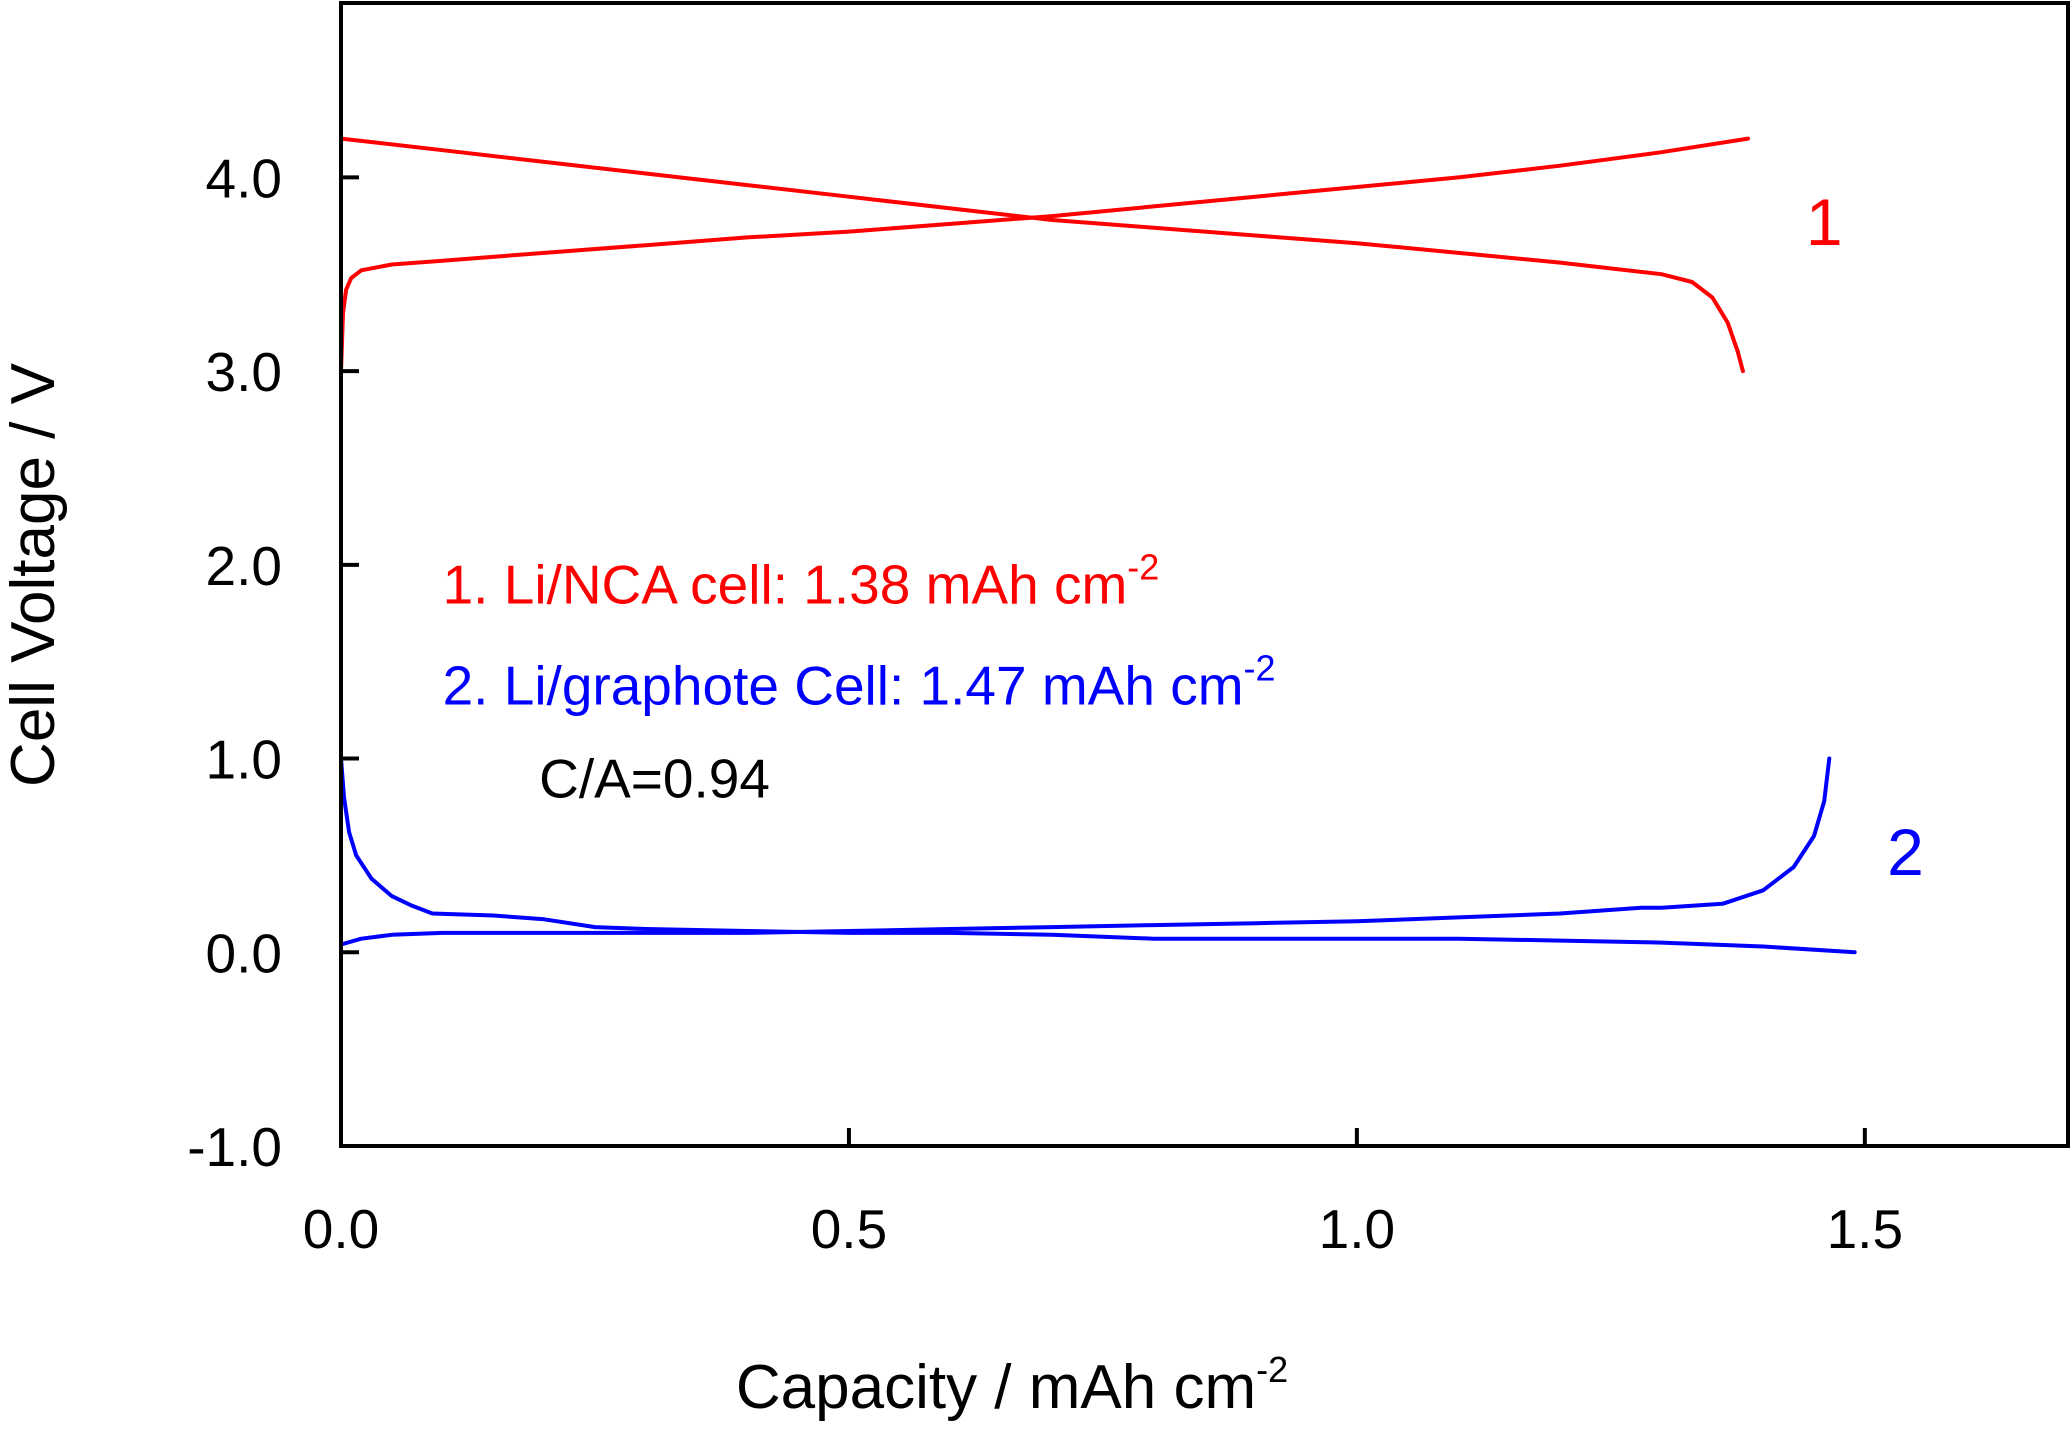 The image size is (2072, 1430). I want to click on y-tick-label: 0.0, so click(244, 953).